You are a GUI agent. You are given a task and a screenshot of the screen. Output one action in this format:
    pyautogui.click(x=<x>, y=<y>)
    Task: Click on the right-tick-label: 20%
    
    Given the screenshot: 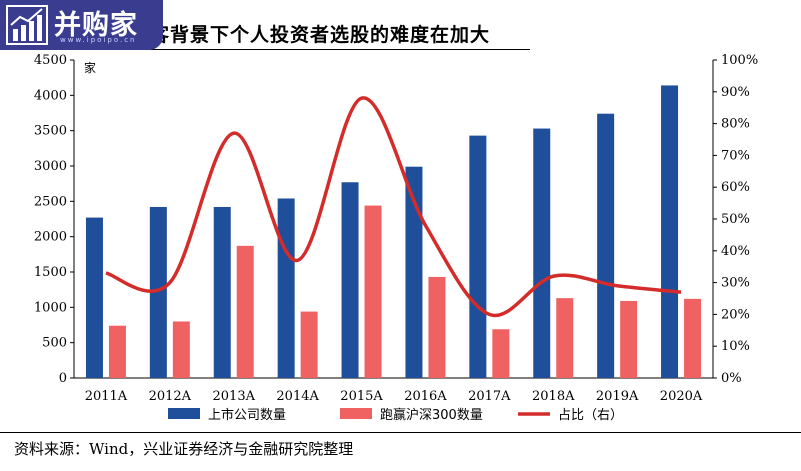 What is the action you would take?
    pyautogui.click(x=735, y=314)
    